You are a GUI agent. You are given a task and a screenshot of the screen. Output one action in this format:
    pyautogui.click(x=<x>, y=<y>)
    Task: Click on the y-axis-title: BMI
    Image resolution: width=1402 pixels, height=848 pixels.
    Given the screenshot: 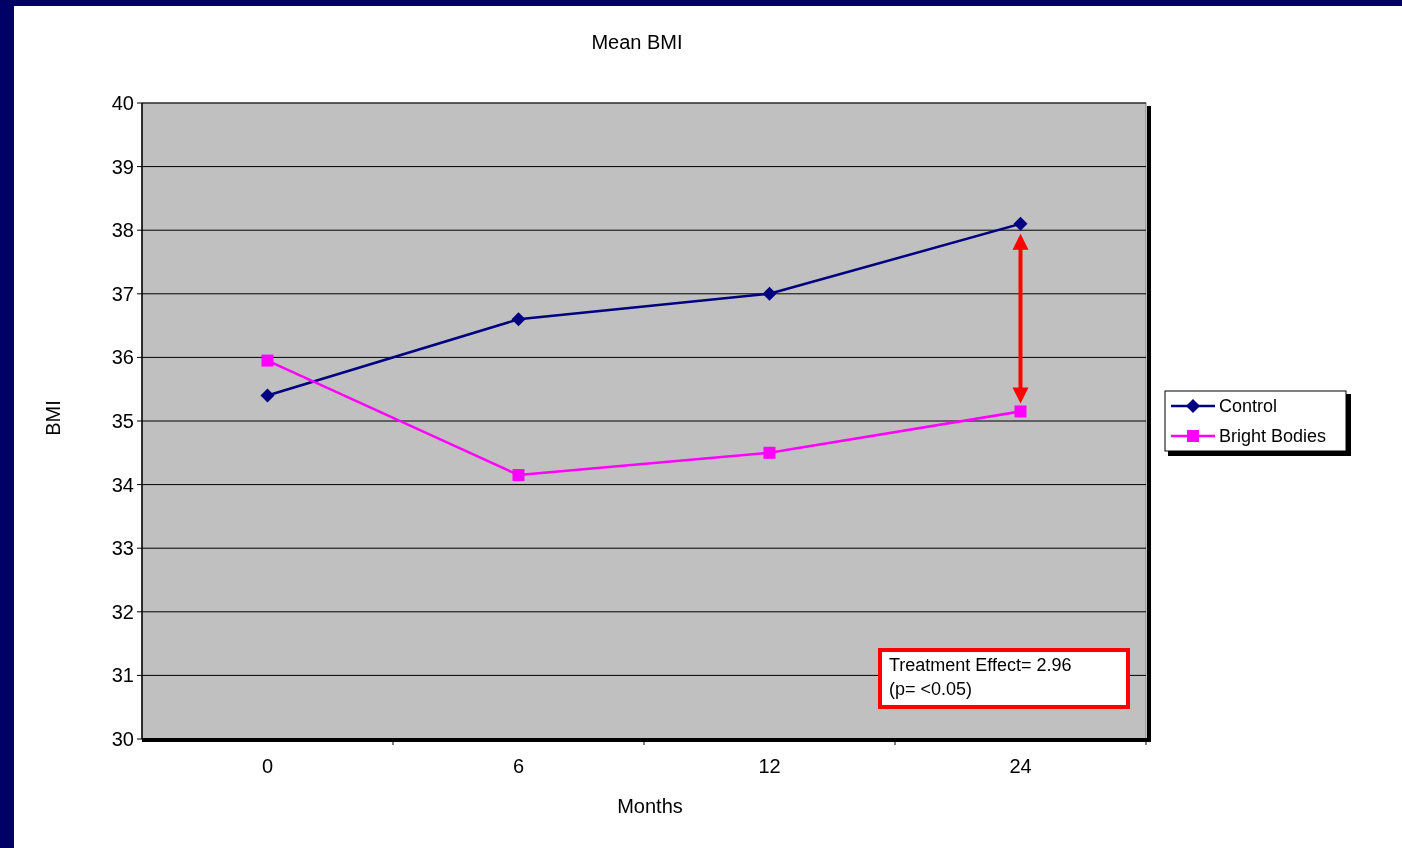 What is the action you would take?
    pyautogui.click(x=53, y=418)
    